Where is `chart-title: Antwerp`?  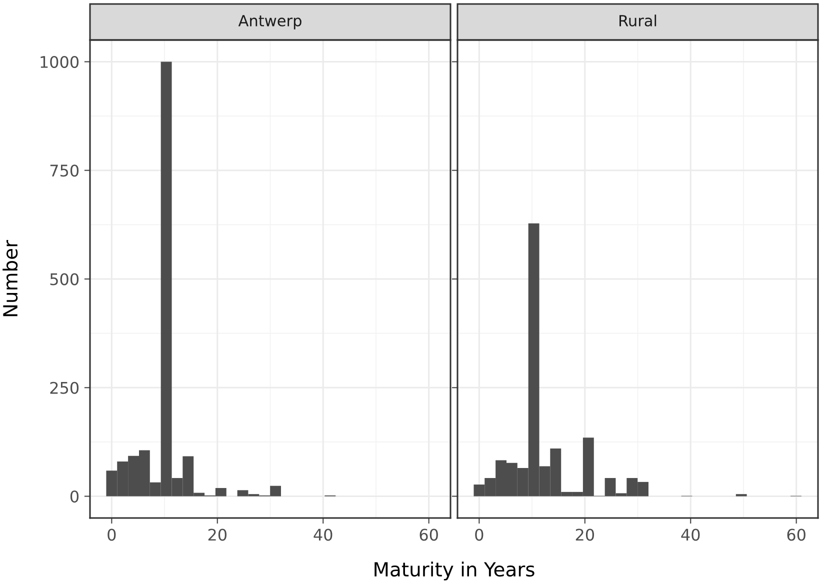
chart-title: Antwerp is located at coordinates (270, 22).